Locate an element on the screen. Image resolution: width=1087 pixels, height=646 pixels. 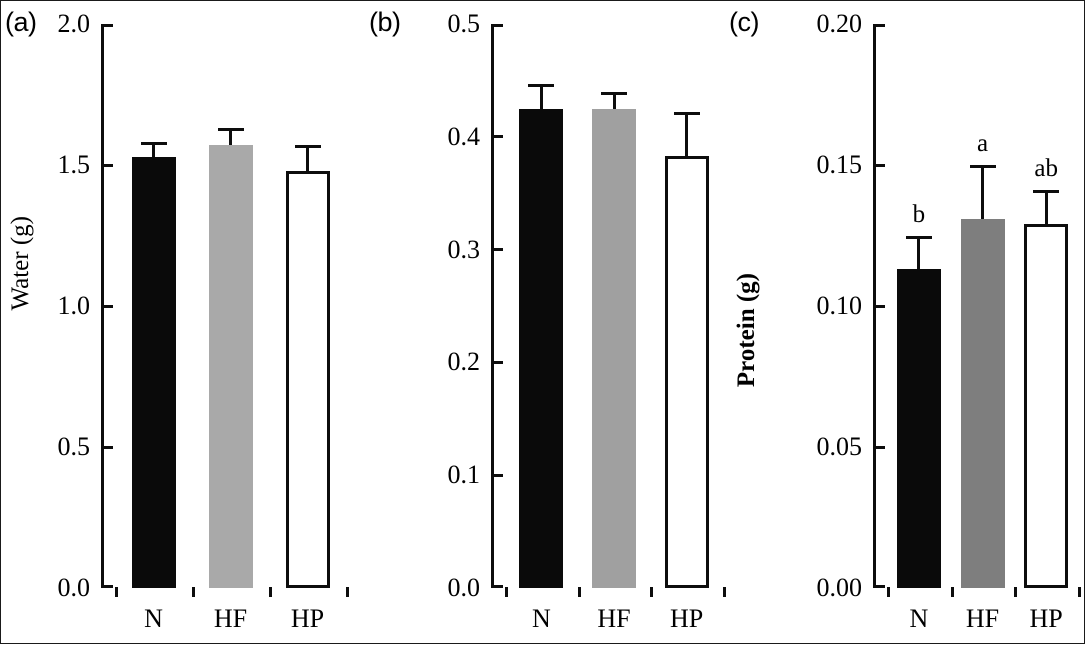
y-tick-label: 0.00 is located at coordinates (839, 587).